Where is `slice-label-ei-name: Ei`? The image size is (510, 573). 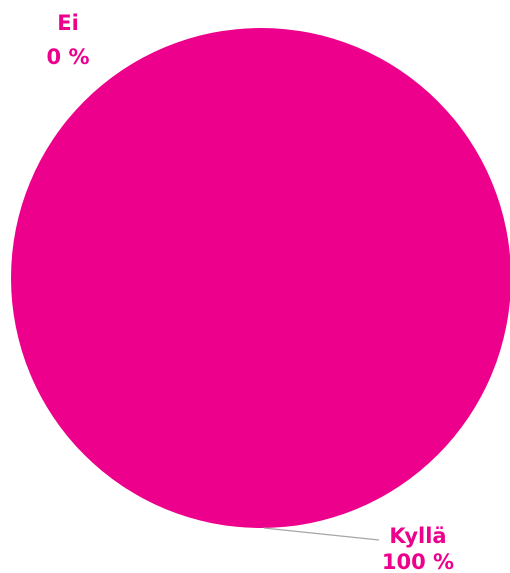
slice-label-ei-name: Ei is located at coordinates (68, 23).